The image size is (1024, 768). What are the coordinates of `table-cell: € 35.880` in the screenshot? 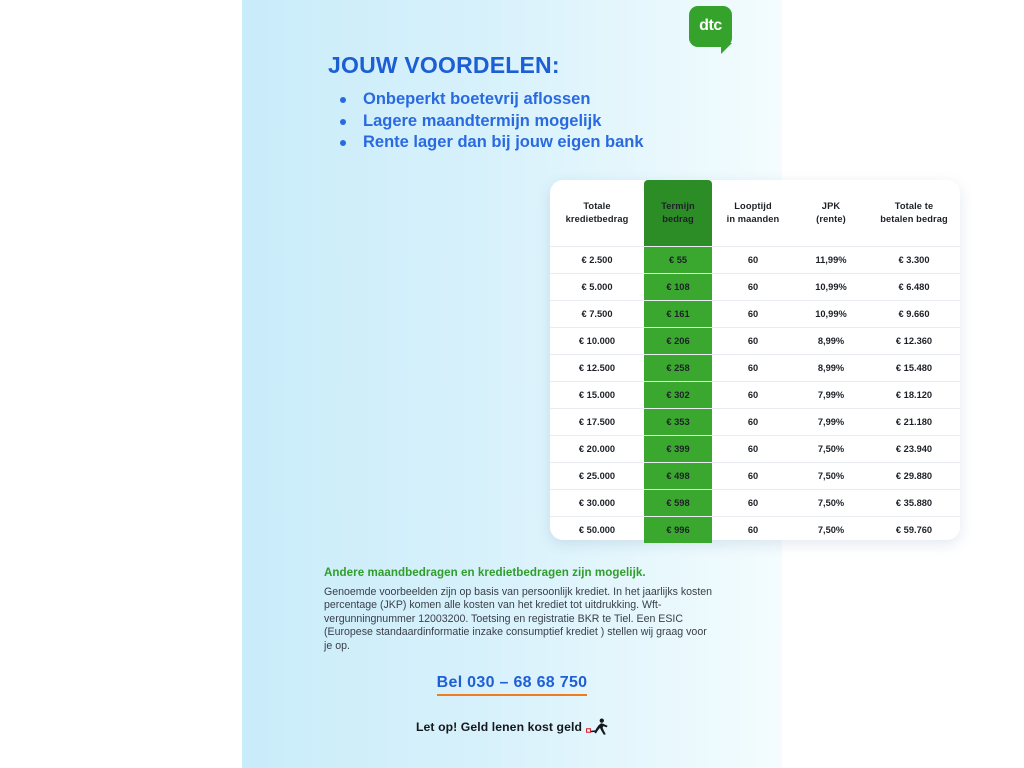 It's located at (914, 503).